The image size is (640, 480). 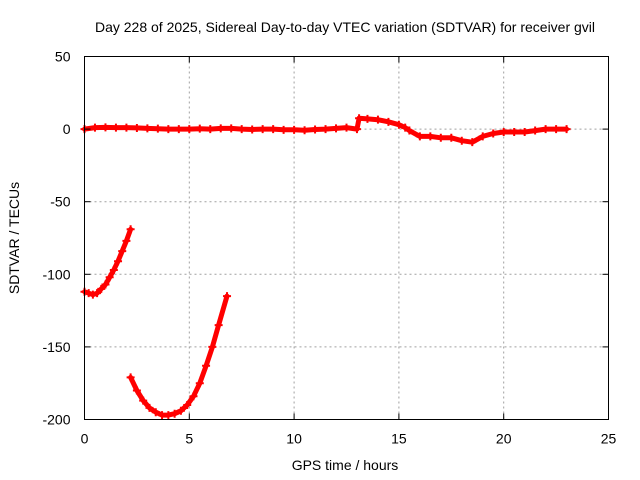 I want to click on x-tick-label: 20, so click(x=504, y=439).